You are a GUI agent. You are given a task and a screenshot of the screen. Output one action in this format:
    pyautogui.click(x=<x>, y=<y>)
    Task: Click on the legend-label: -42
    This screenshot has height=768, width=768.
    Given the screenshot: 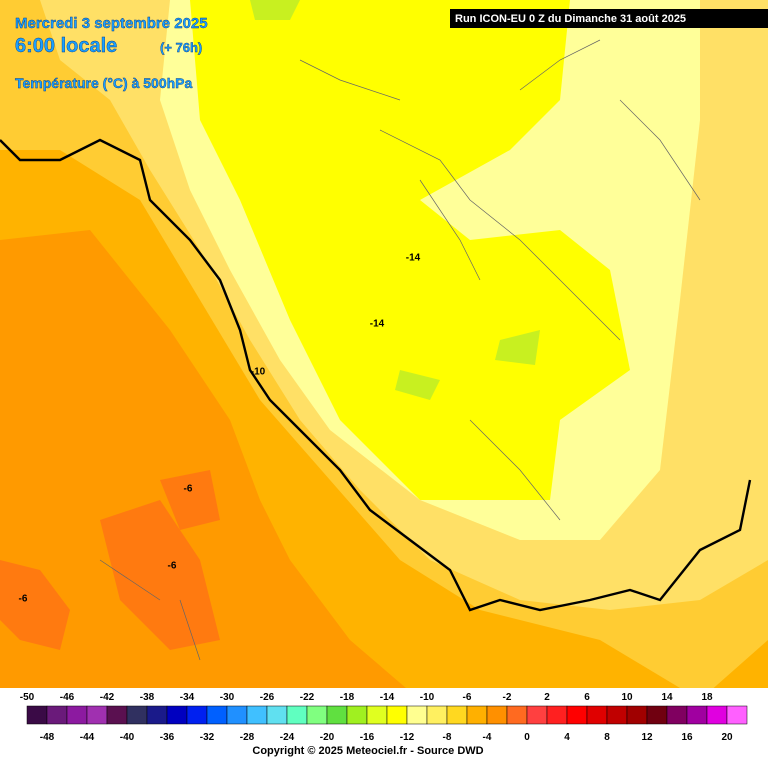 What is the action you would take?
    pyautogui.click(x=107, y=697)
    